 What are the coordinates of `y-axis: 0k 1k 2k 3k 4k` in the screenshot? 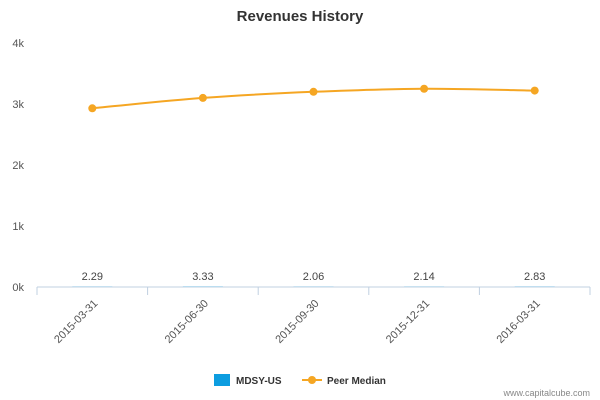 It's located at (18, 166).